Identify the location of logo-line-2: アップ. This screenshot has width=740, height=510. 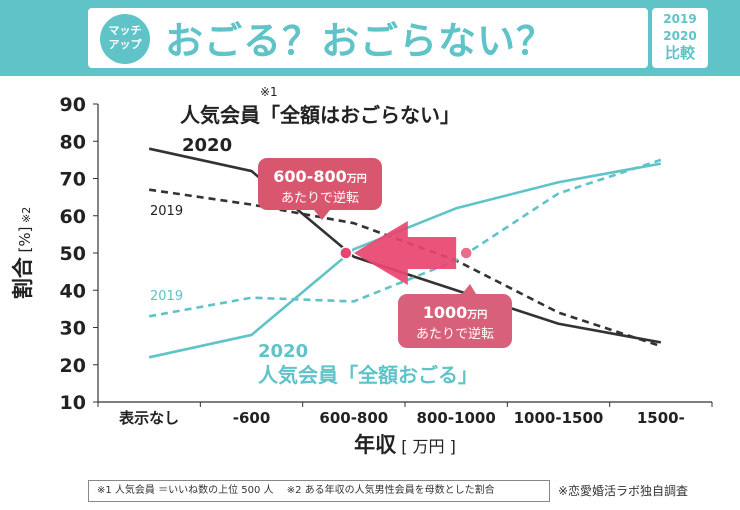
(125, 44).